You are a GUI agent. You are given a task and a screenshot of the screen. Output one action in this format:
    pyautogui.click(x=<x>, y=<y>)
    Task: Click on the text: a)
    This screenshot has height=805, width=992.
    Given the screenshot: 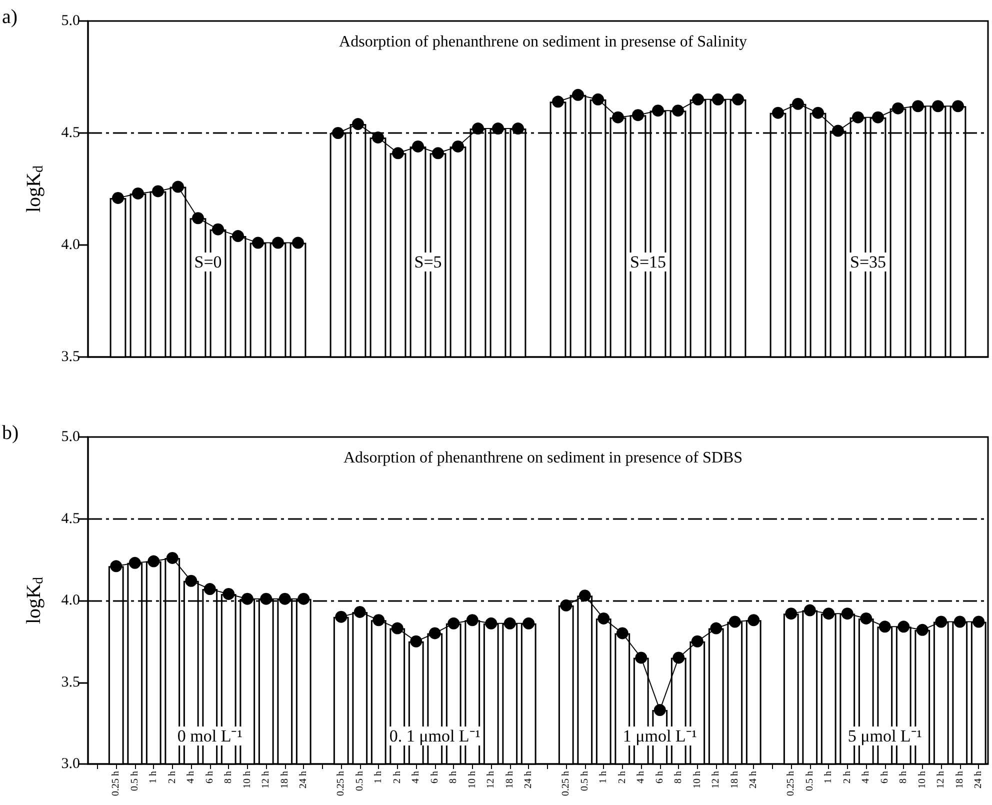 What is the action you would take?
    pyautogui.click(x=10, y=17)
    